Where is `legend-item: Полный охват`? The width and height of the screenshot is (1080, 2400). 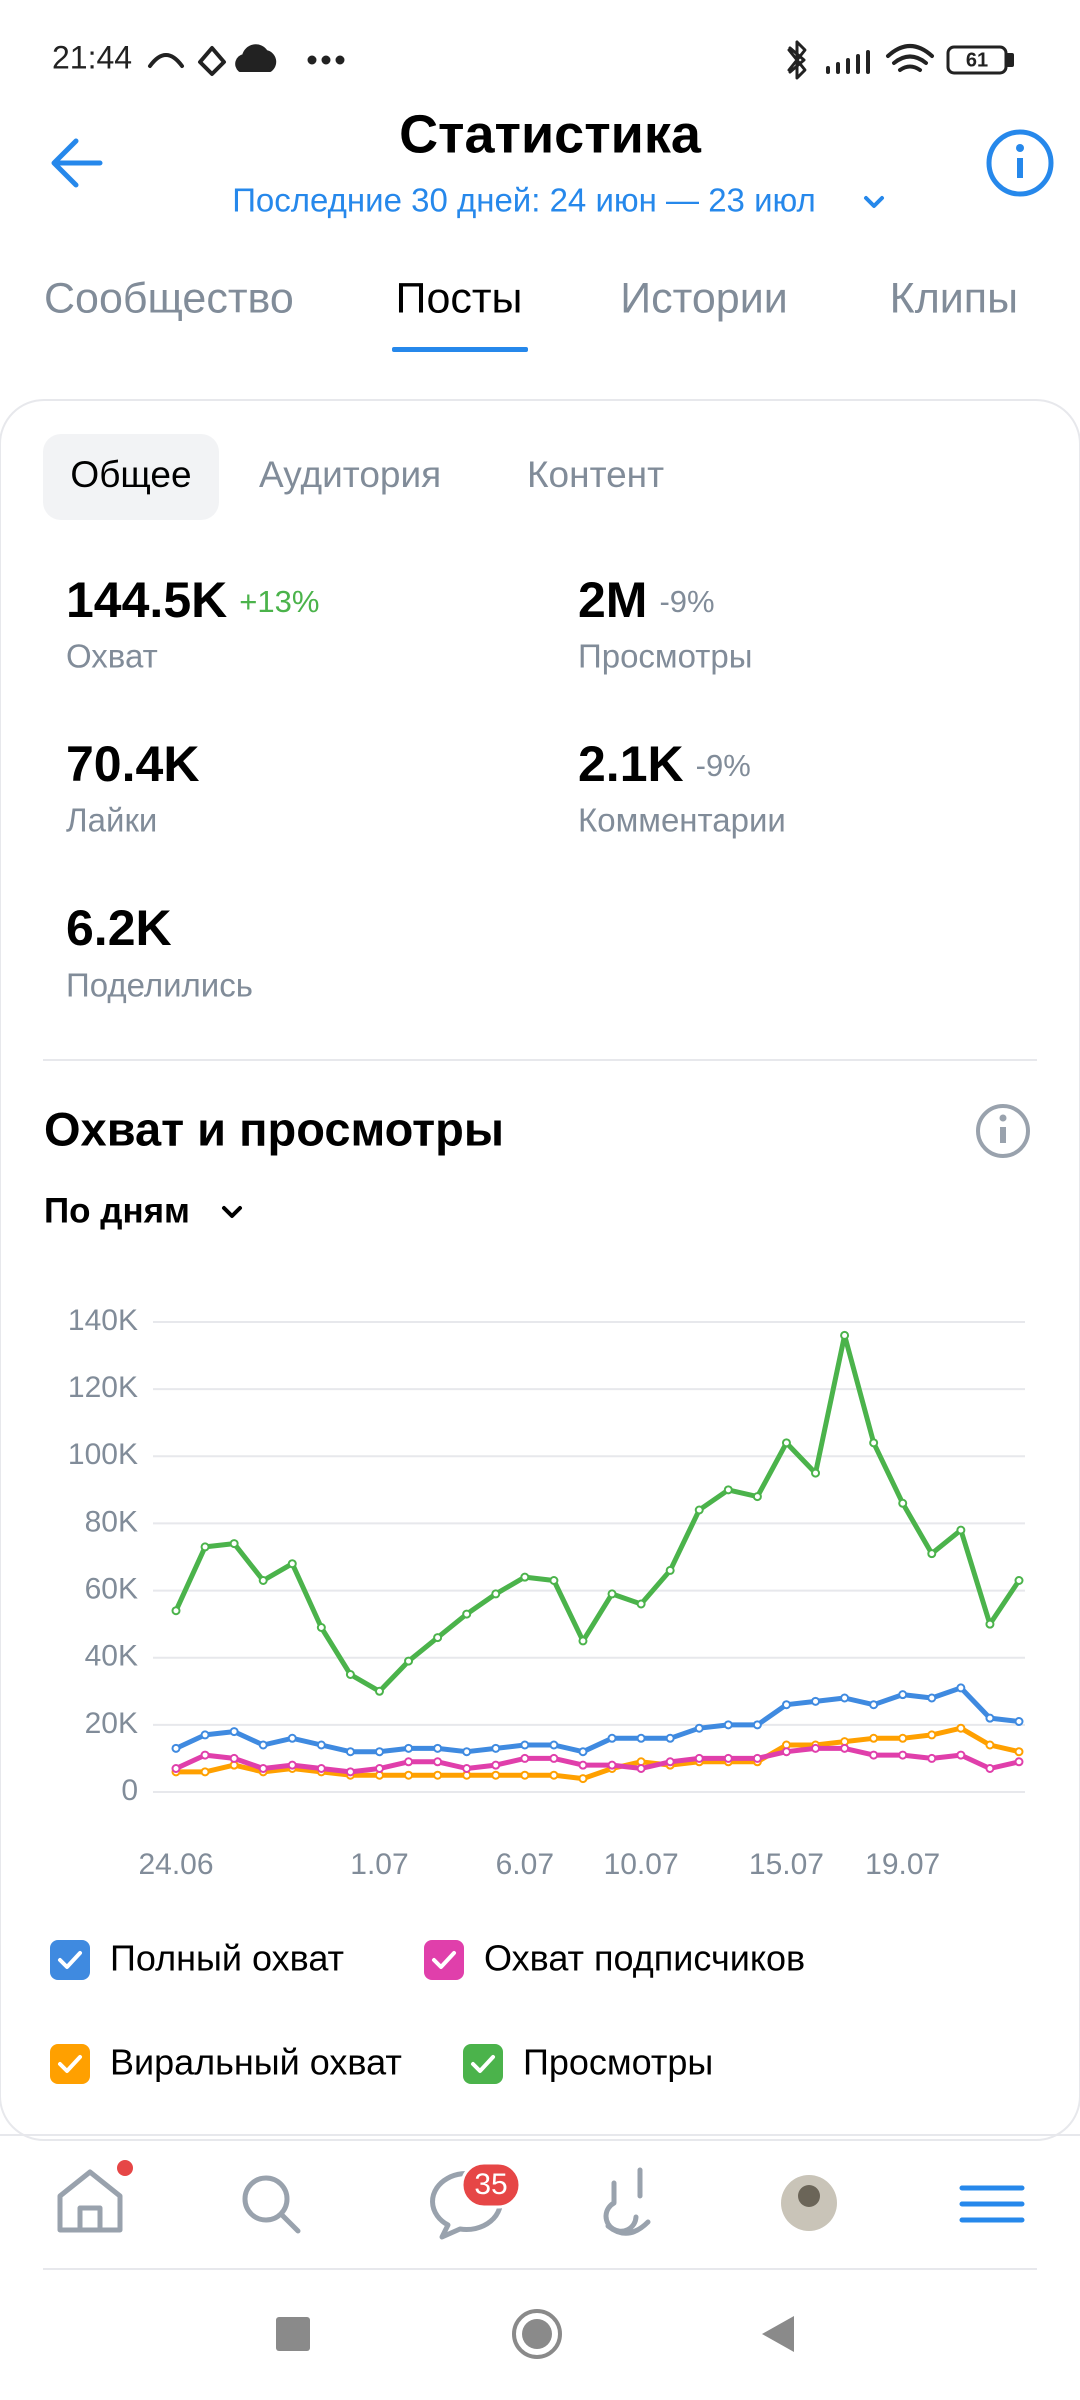
legend-item: Полный охват is located at coordinates (197, 1959).